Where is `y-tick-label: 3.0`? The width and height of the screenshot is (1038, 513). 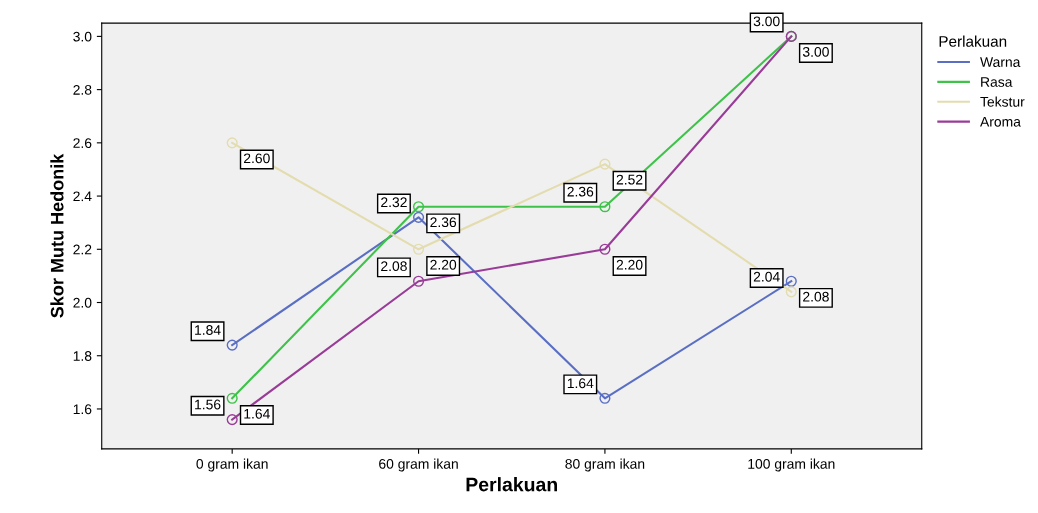 y-tick-label: 3.0 is located at coordinates (82, 36).